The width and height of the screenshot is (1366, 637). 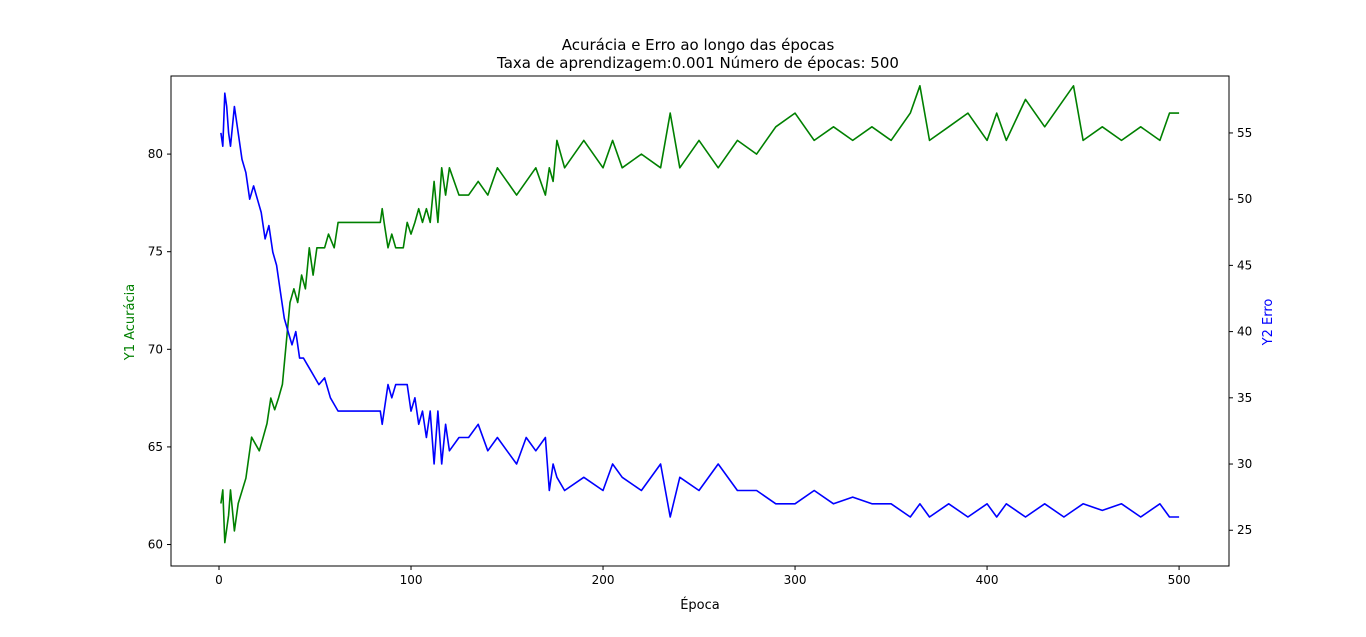 I want to click on x-axis-label: Época, so click(x=700, y=605).